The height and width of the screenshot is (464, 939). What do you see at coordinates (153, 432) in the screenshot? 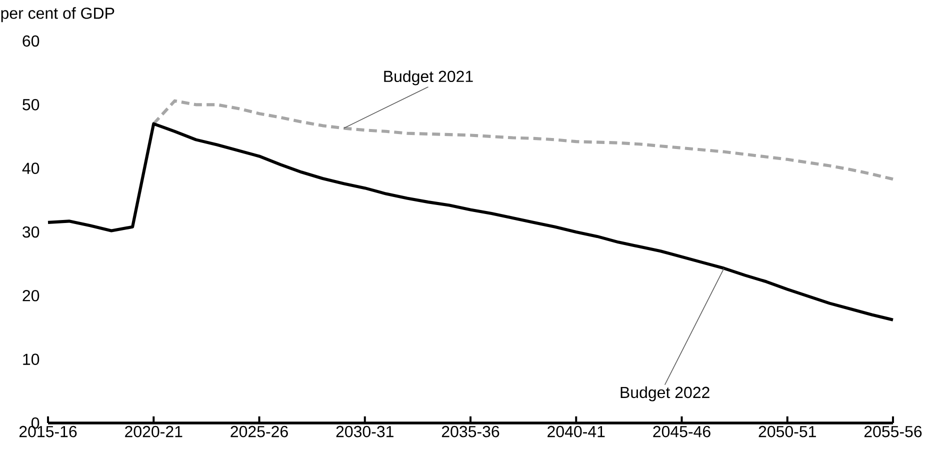
I see `x-tick-label: 2020-21` at bounding box center [153, 432].